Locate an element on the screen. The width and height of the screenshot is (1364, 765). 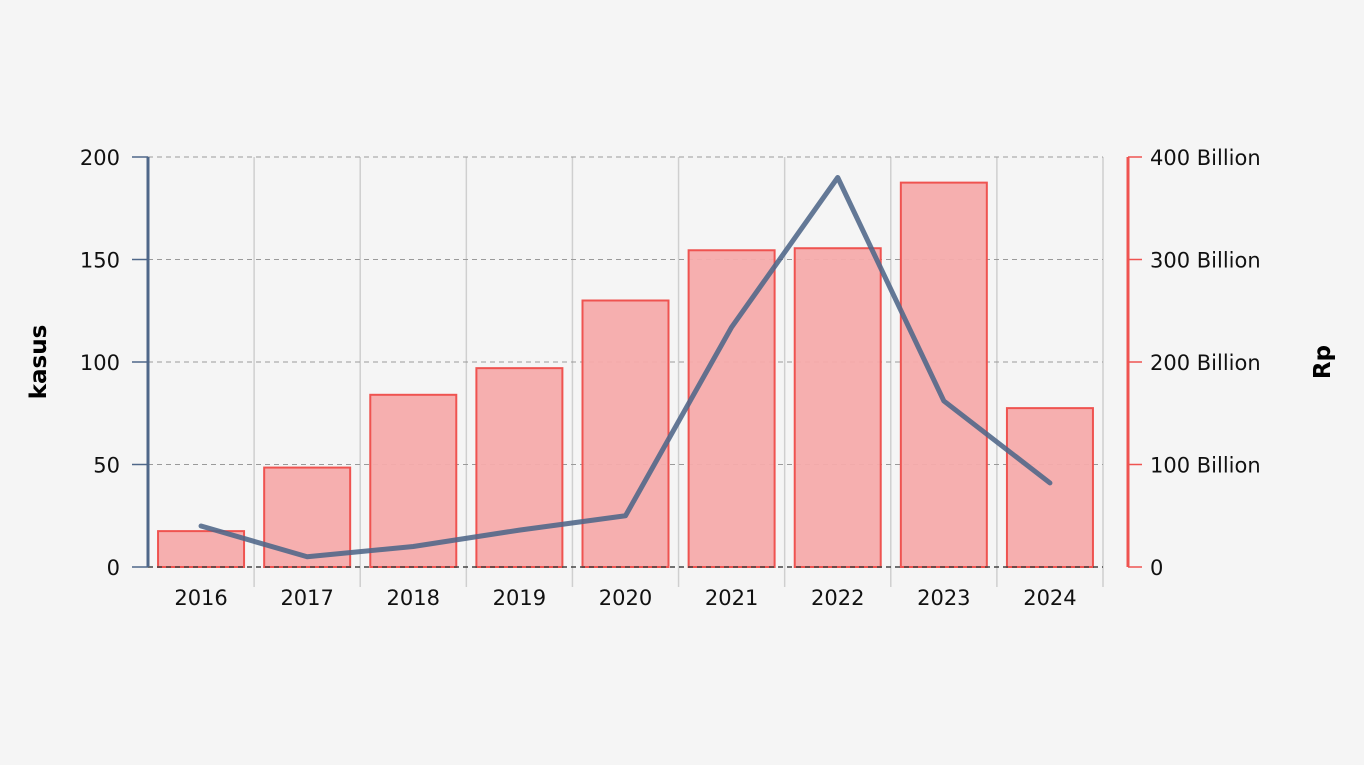
x-tick-label: 2021 is located at coordinates (731, 598).